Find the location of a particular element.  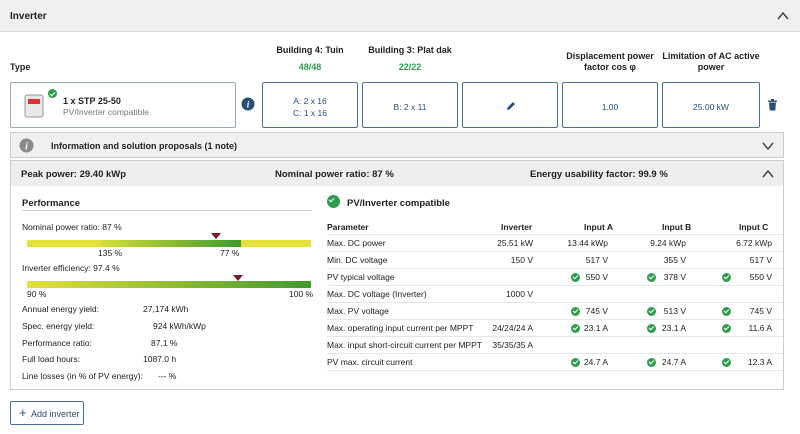

ac-limit-field: 25.00 kW is located at coordinates (711, 105).